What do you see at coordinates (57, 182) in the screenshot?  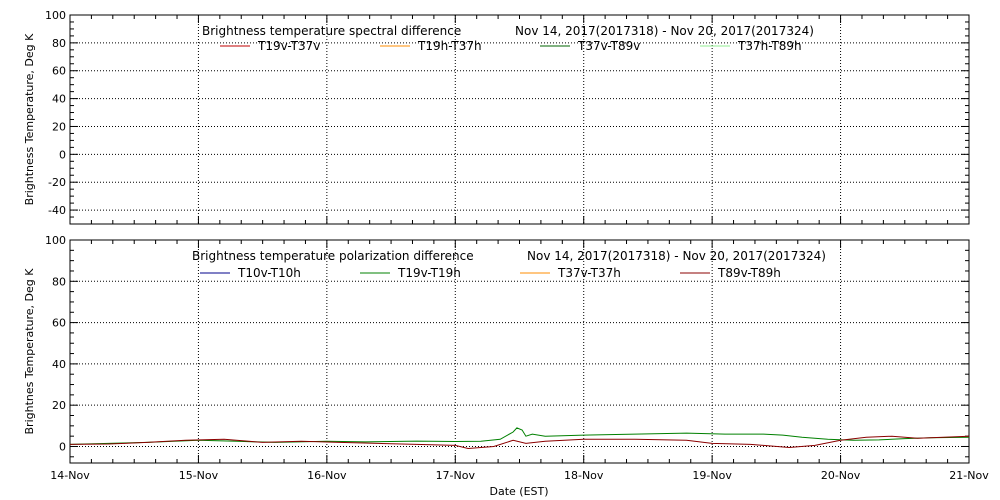 I see `y-tick-label: -20` at bounding box center [57, 182].